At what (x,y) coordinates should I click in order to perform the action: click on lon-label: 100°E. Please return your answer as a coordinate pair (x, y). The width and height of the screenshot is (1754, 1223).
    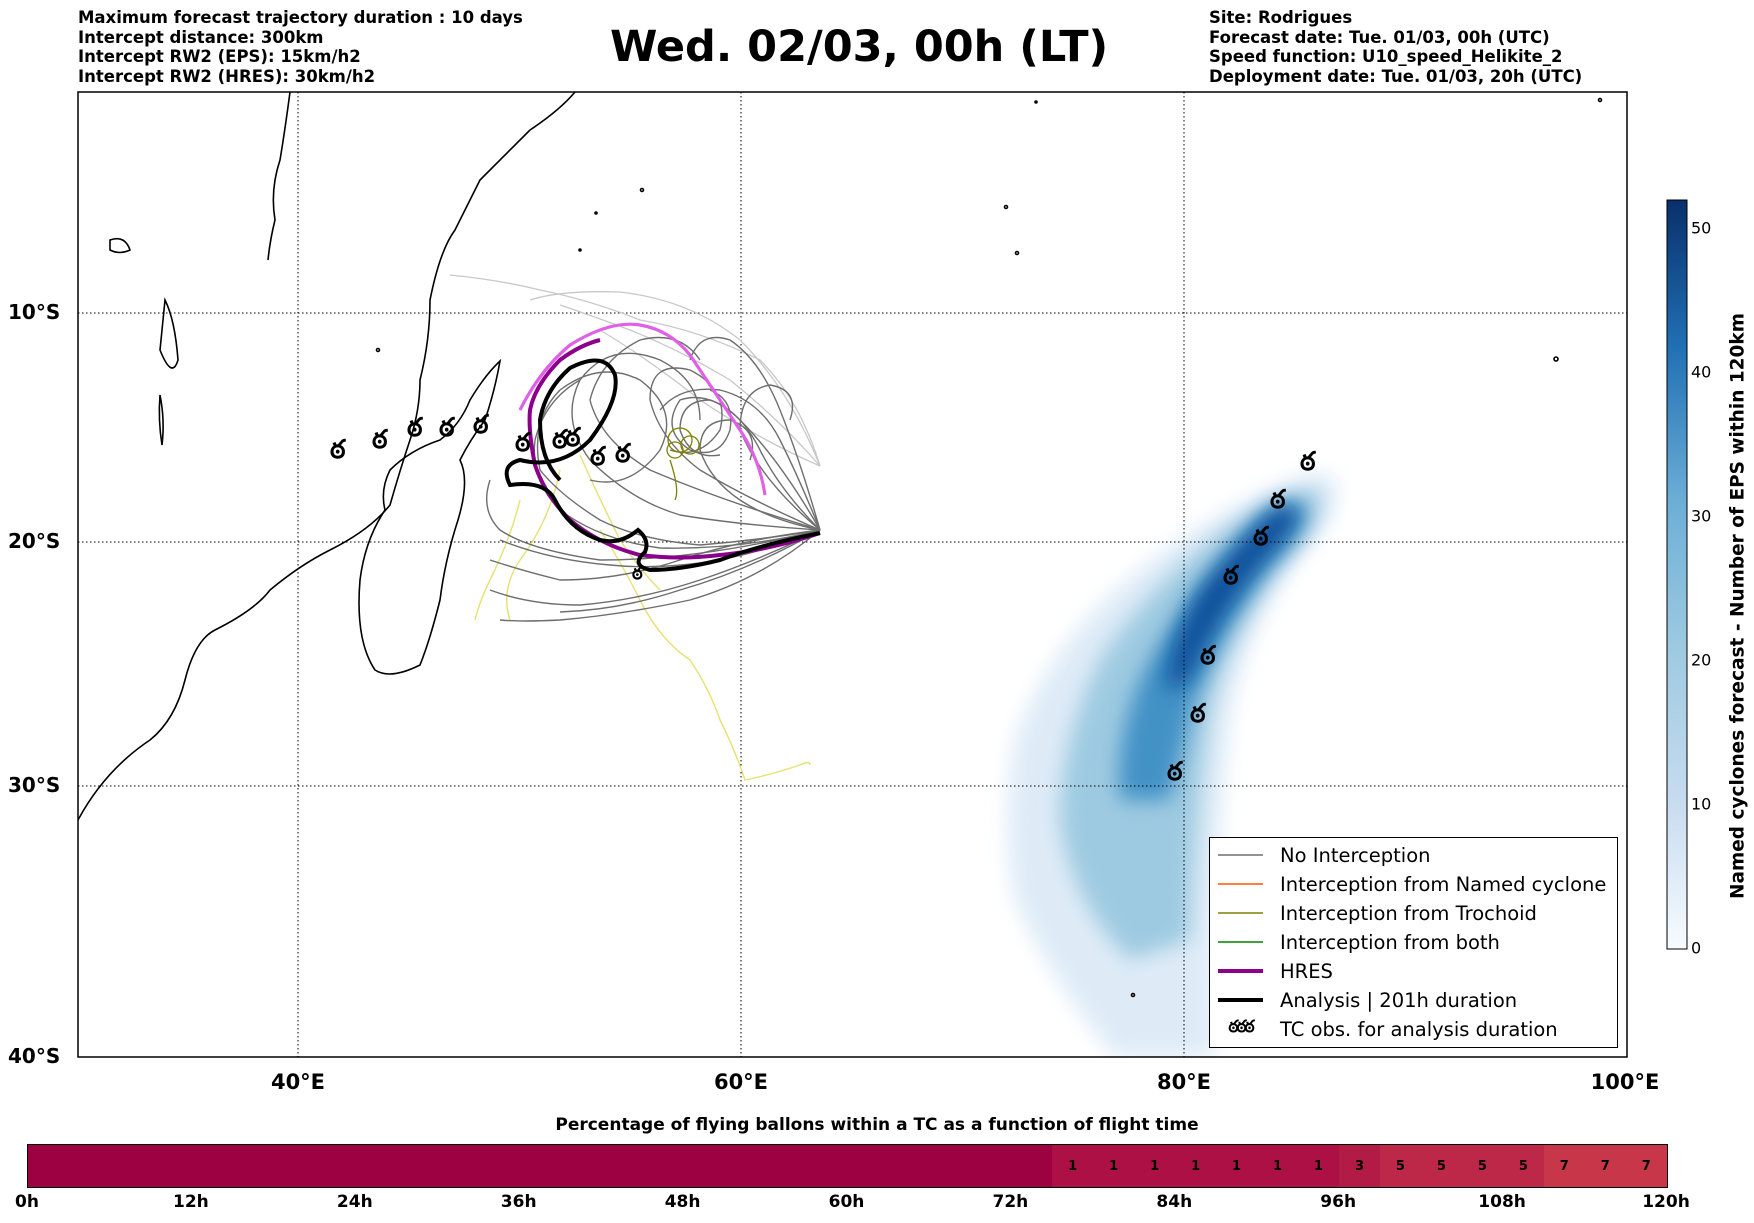
    Looking at the image, I should click on (1625, 1082).